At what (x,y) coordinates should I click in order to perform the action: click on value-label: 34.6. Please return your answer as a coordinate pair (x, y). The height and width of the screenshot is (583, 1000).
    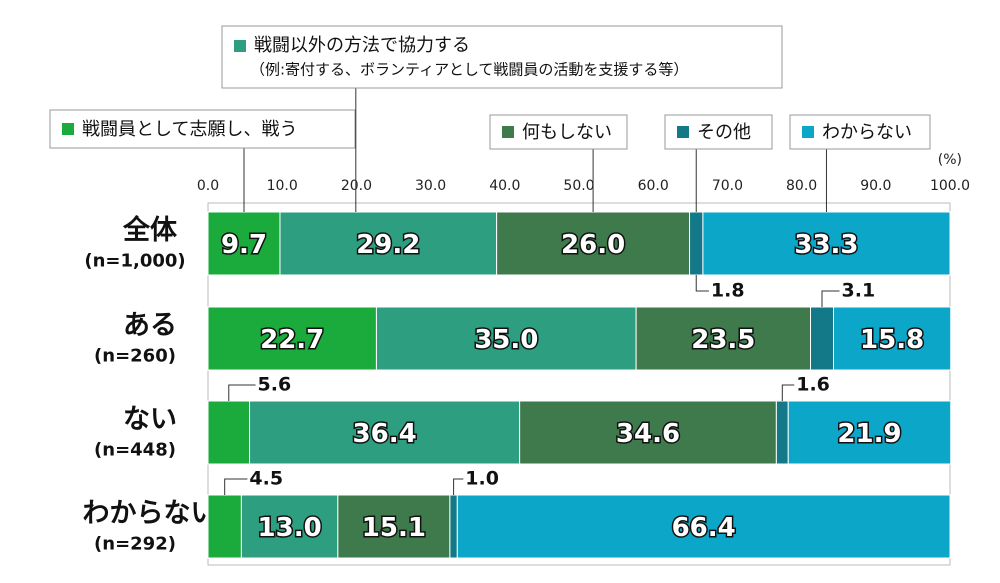
    Looking at the image, I should click on (648, 434).